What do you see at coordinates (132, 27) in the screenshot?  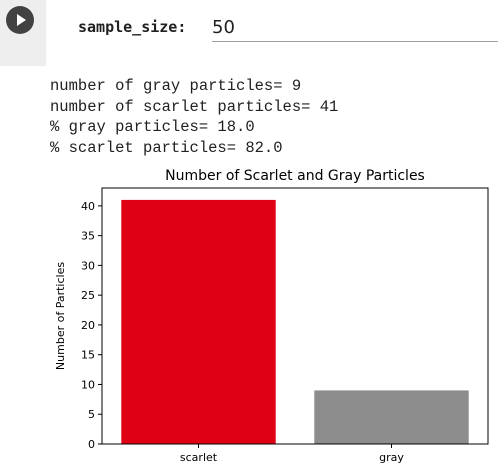 I see `sample-size-label: sample_size:` at bounding box center [132, 27].